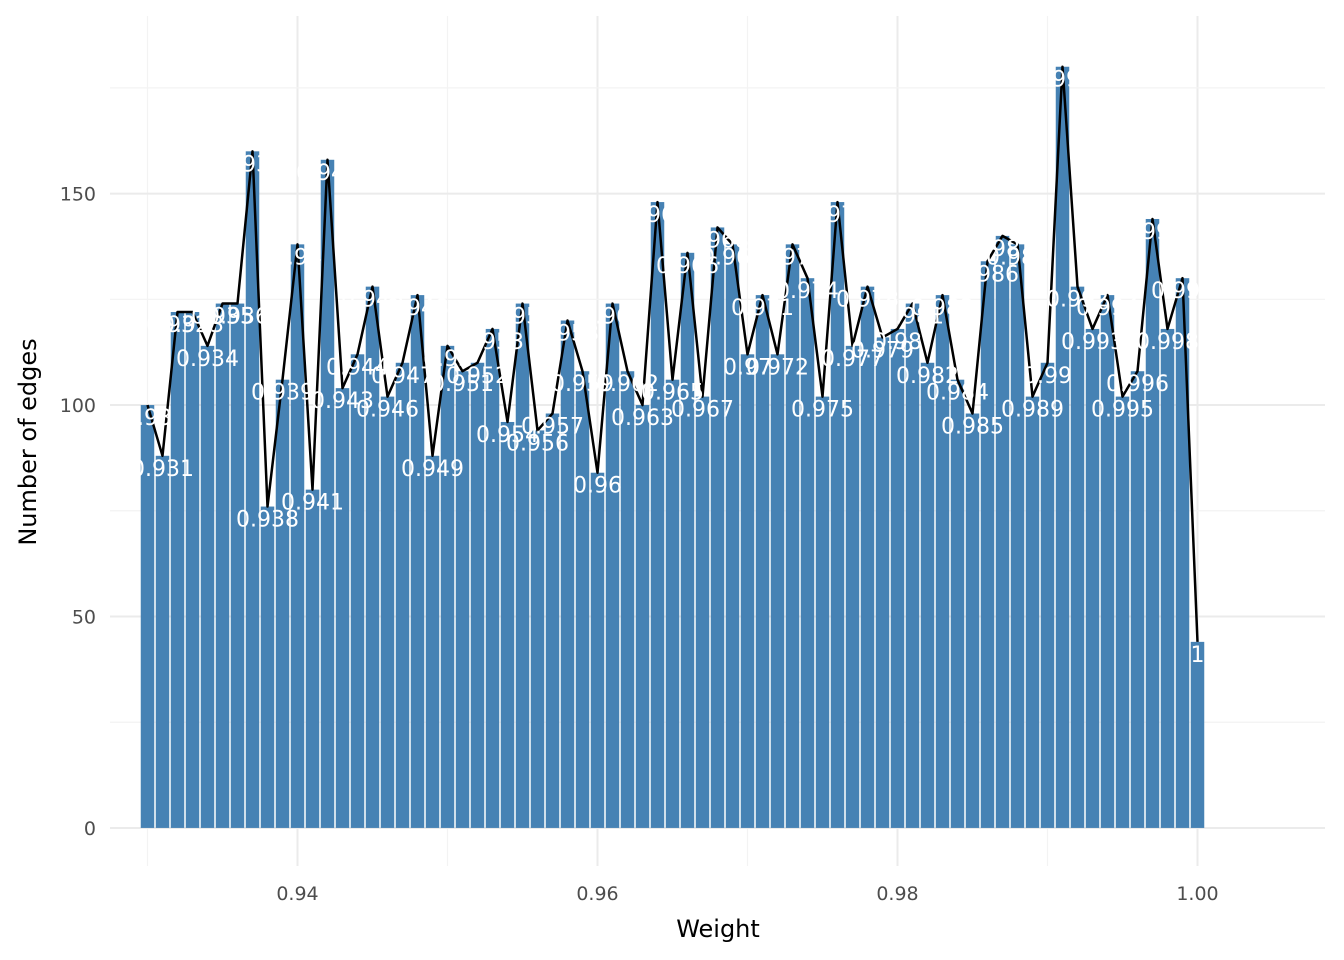 Image resolution: width=1344 pixels, height=960 pixels. What do you see at coordinates (192, 325) in the screenshot?
I see `data-label: 0.933` at bounding box center [192, 325].